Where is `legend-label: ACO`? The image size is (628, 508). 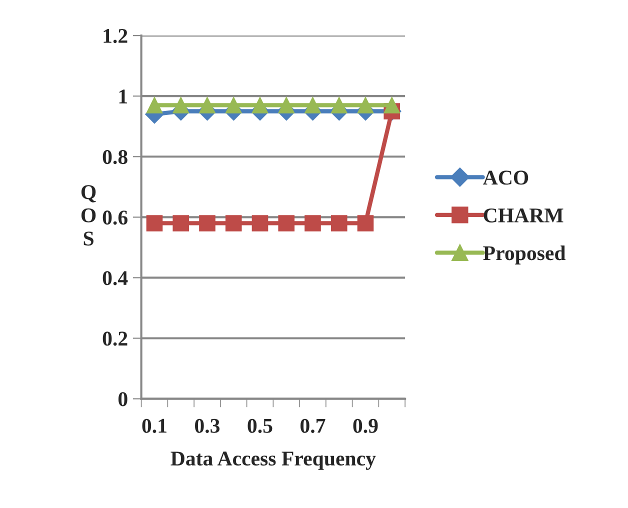
legend-label: ACO is located at coordinates (505, 177).